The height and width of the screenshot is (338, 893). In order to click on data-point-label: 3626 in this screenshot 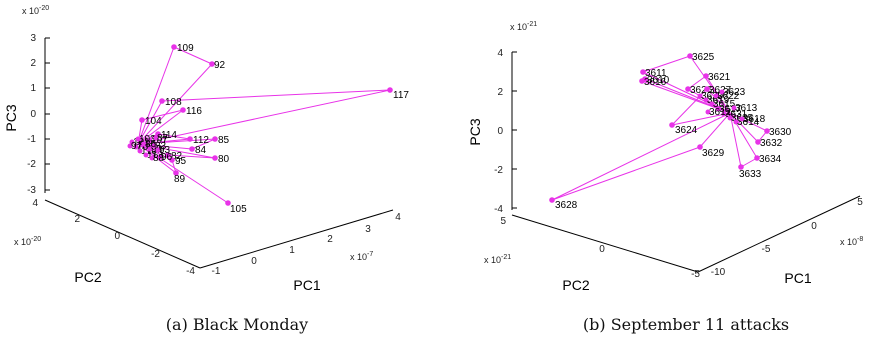, I will do `click(701, 90)`.